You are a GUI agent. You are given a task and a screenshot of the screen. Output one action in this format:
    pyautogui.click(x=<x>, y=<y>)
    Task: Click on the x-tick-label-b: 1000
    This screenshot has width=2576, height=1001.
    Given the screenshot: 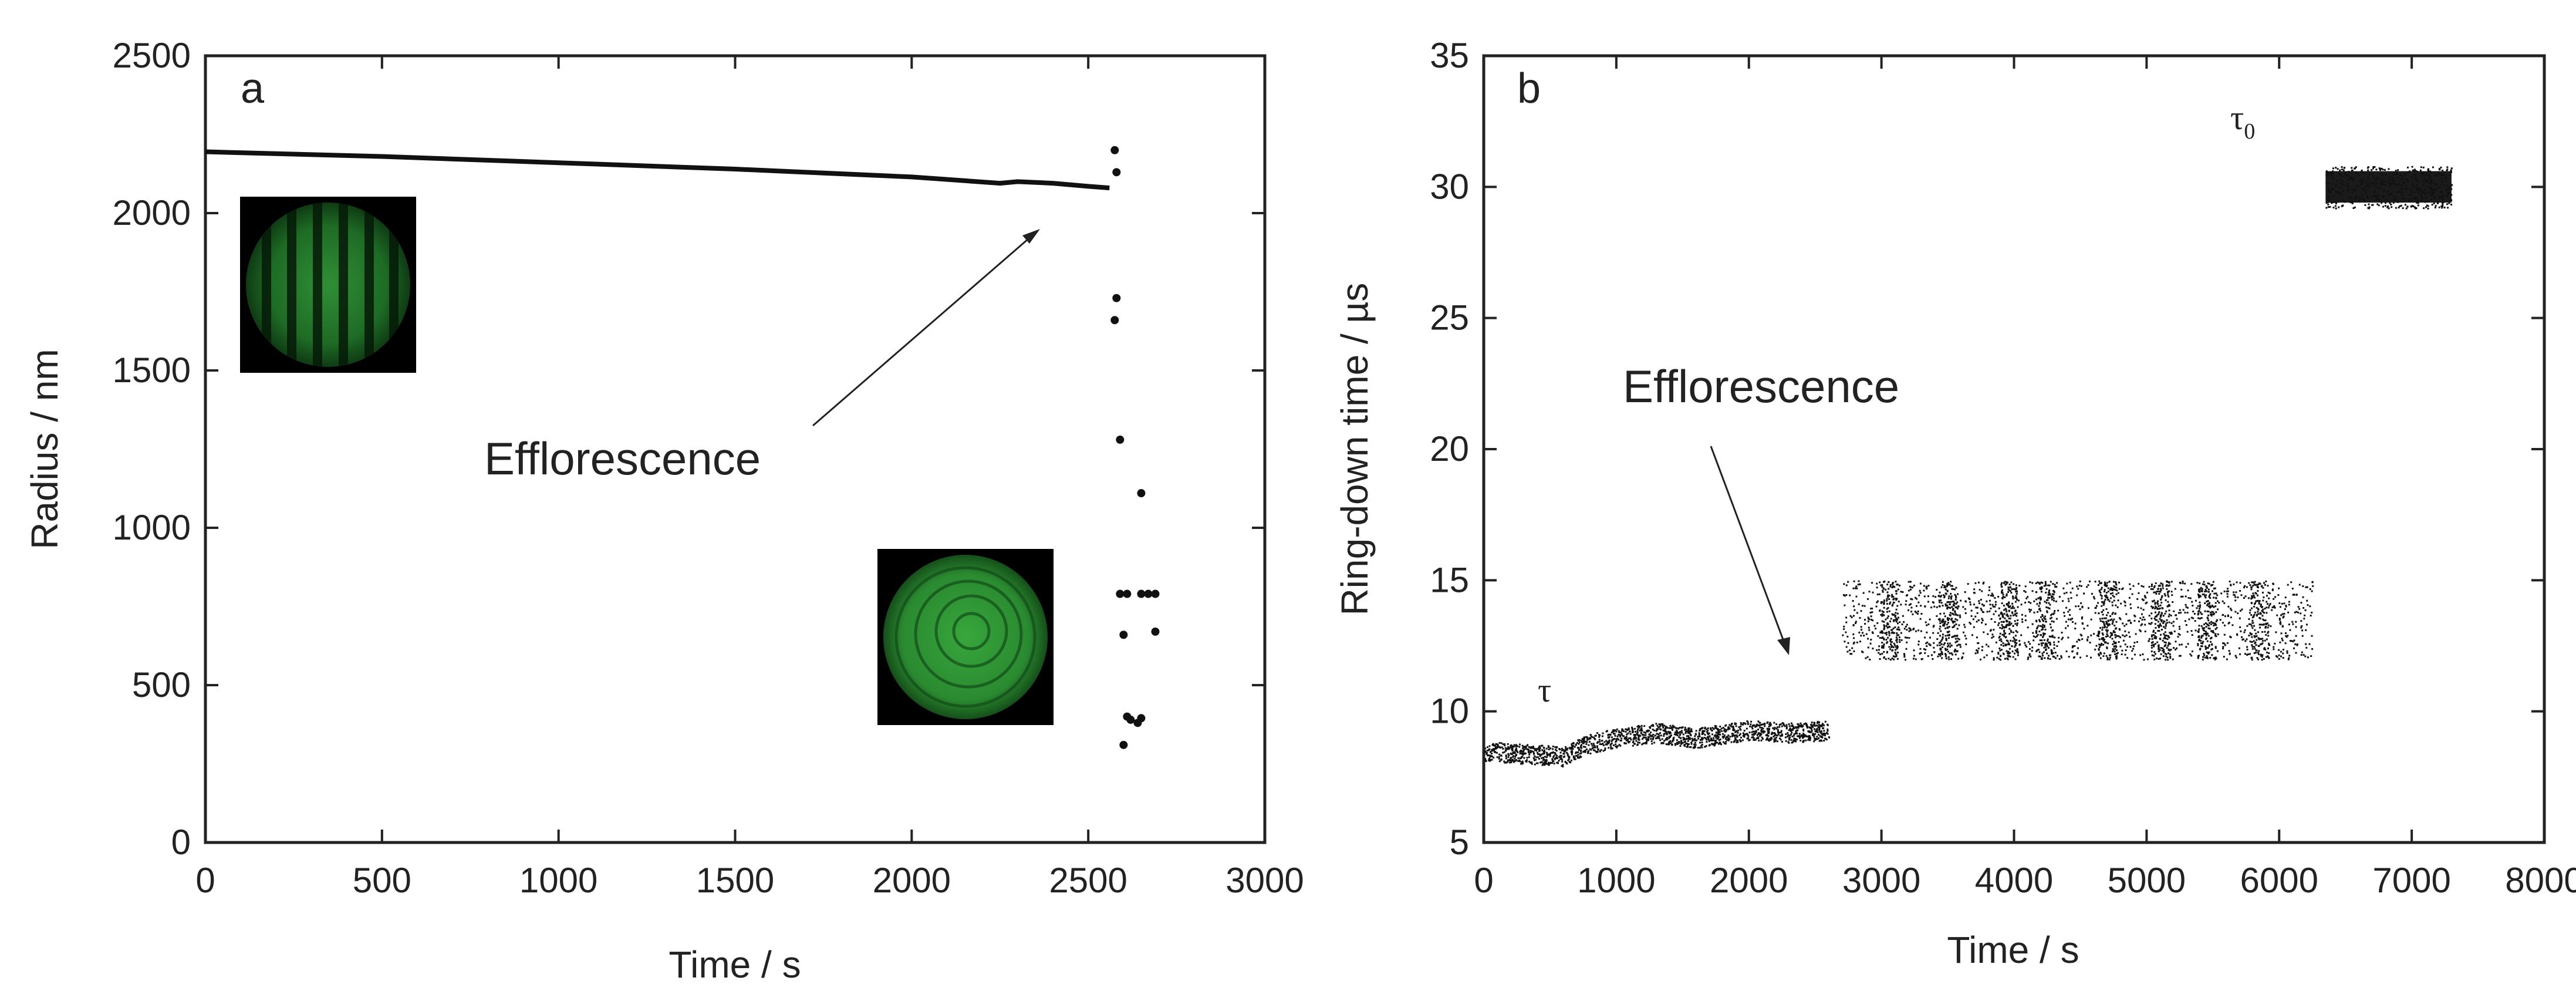 What is the action you would take?
    pyautogui.click(x=1616, y=880)
    